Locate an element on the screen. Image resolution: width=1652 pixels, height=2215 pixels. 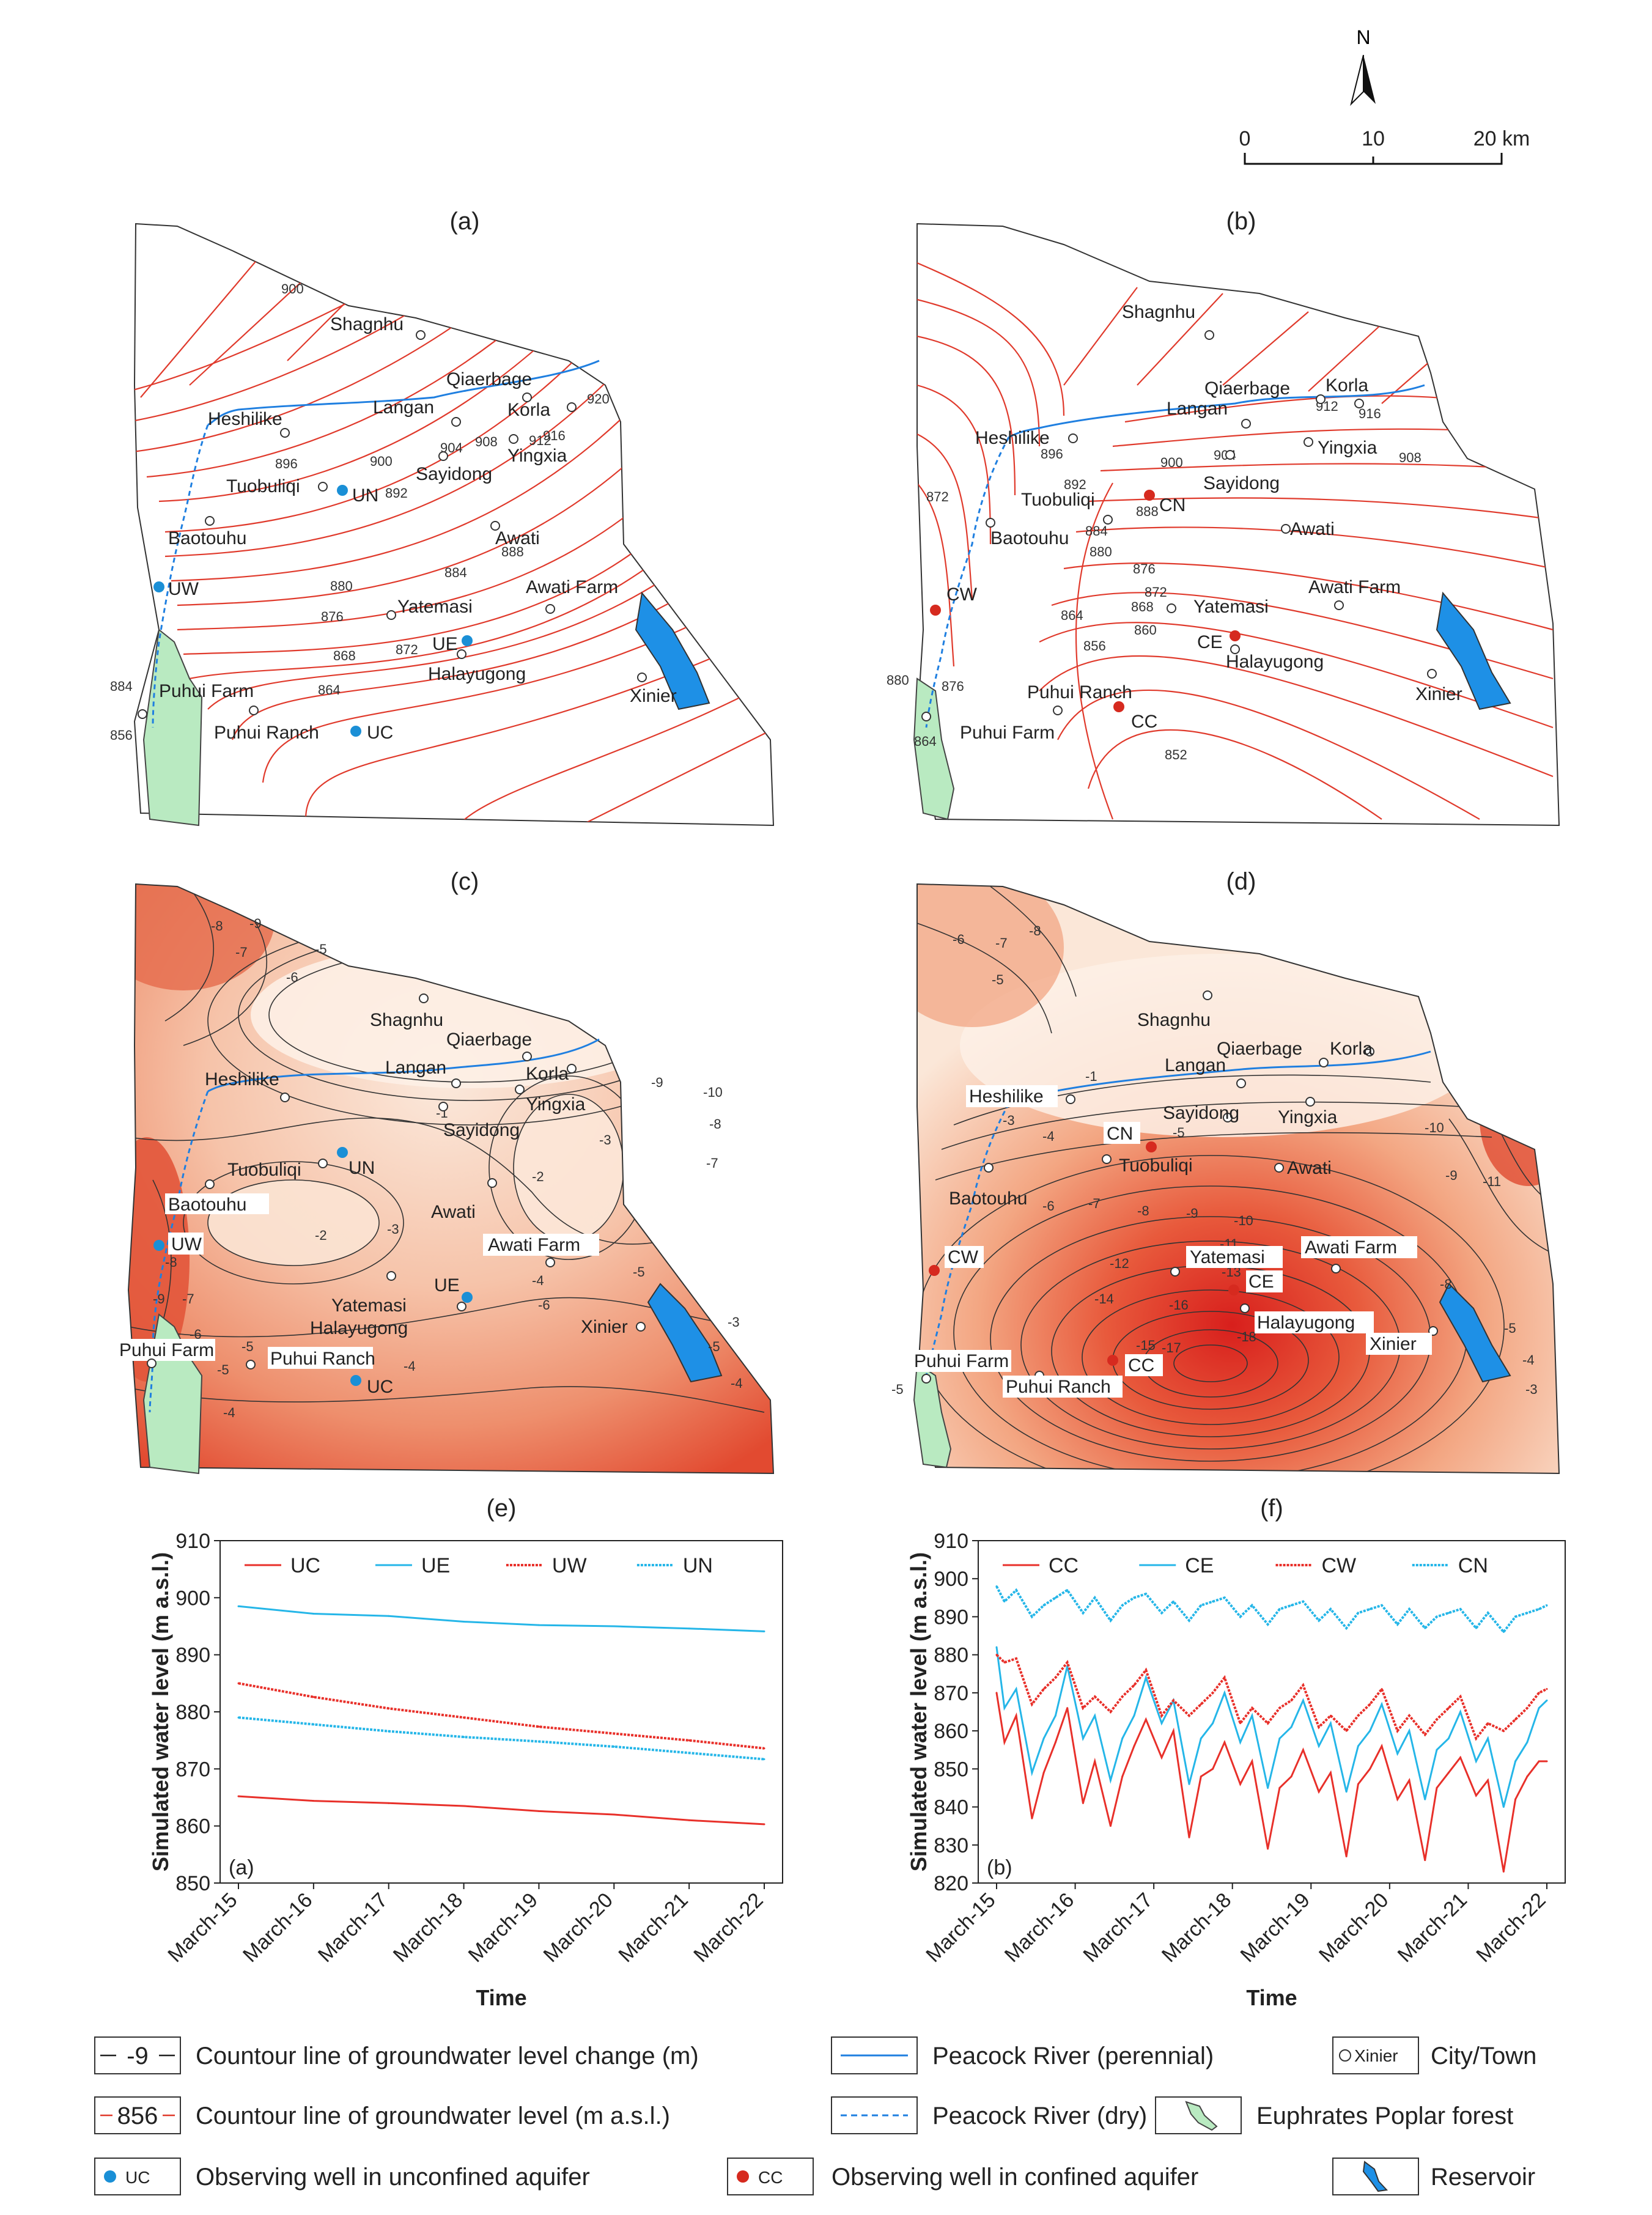
series-line-uw is located at coordinates (501, 1716).